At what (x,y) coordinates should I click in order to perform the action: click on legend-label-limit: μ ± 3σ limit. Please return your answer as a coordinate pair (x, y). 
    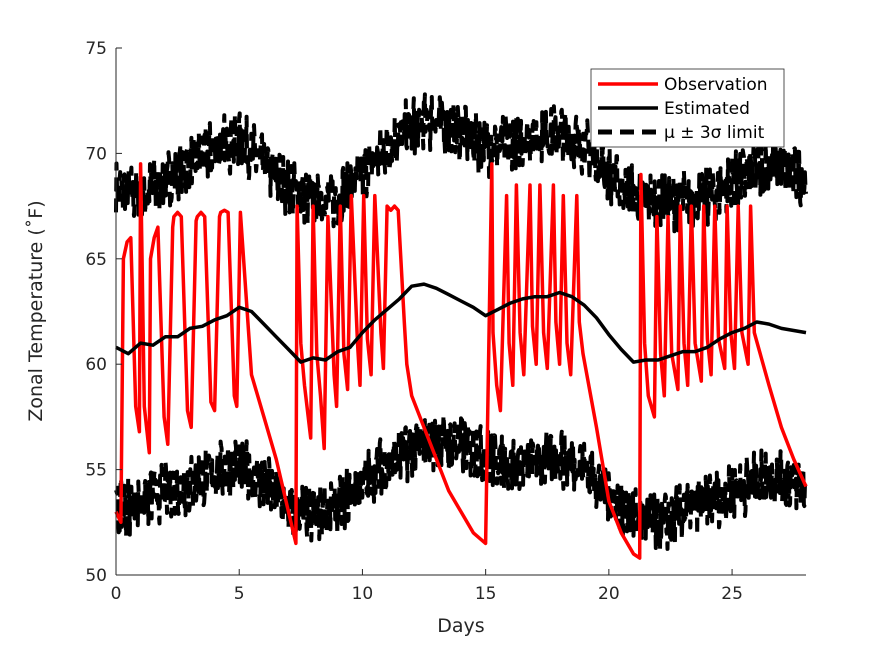
    Looking at the image, I should click on (714, 133).